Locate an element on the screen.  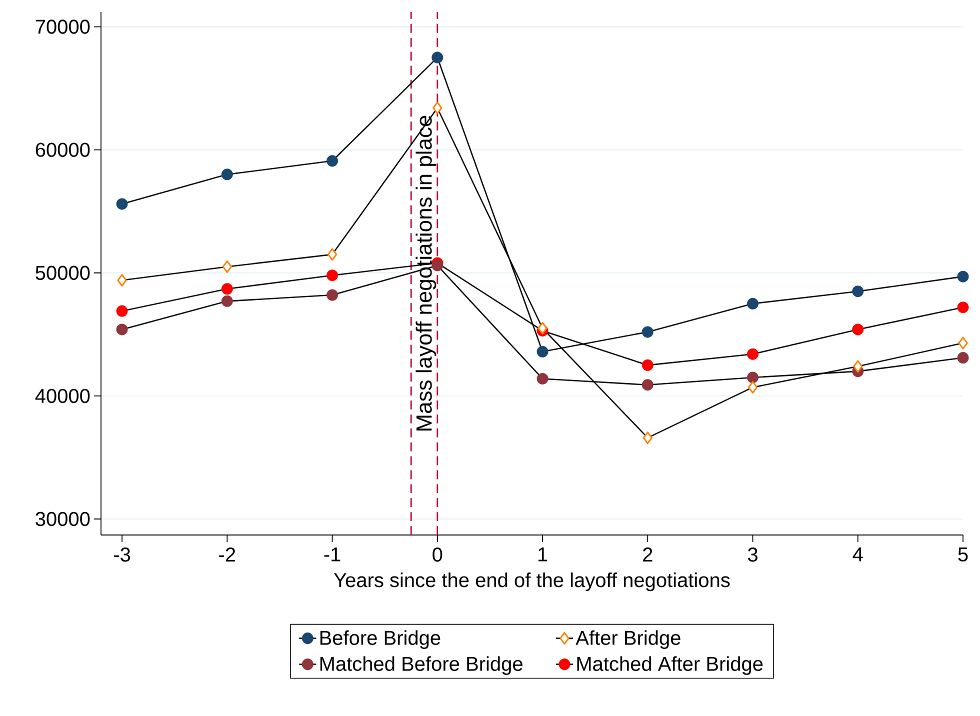
legend-label: Before Bridge is located at coordinates (380, 639).